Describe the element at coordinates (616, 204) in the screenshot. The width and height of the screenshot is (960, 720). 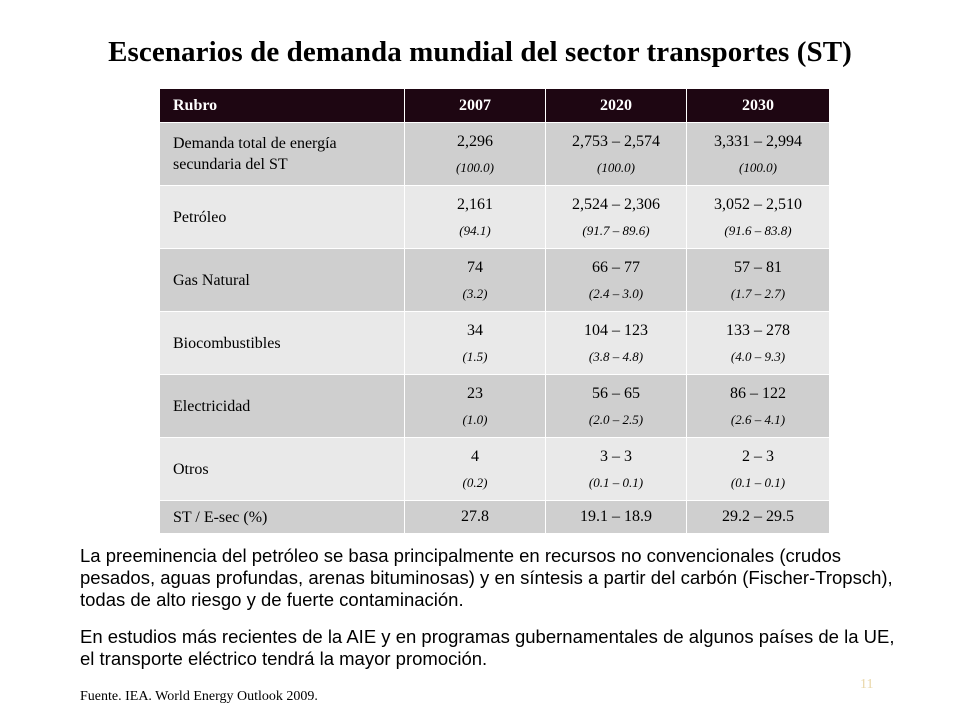
I see `cell-value: 2,524 – 2,306` at that location.